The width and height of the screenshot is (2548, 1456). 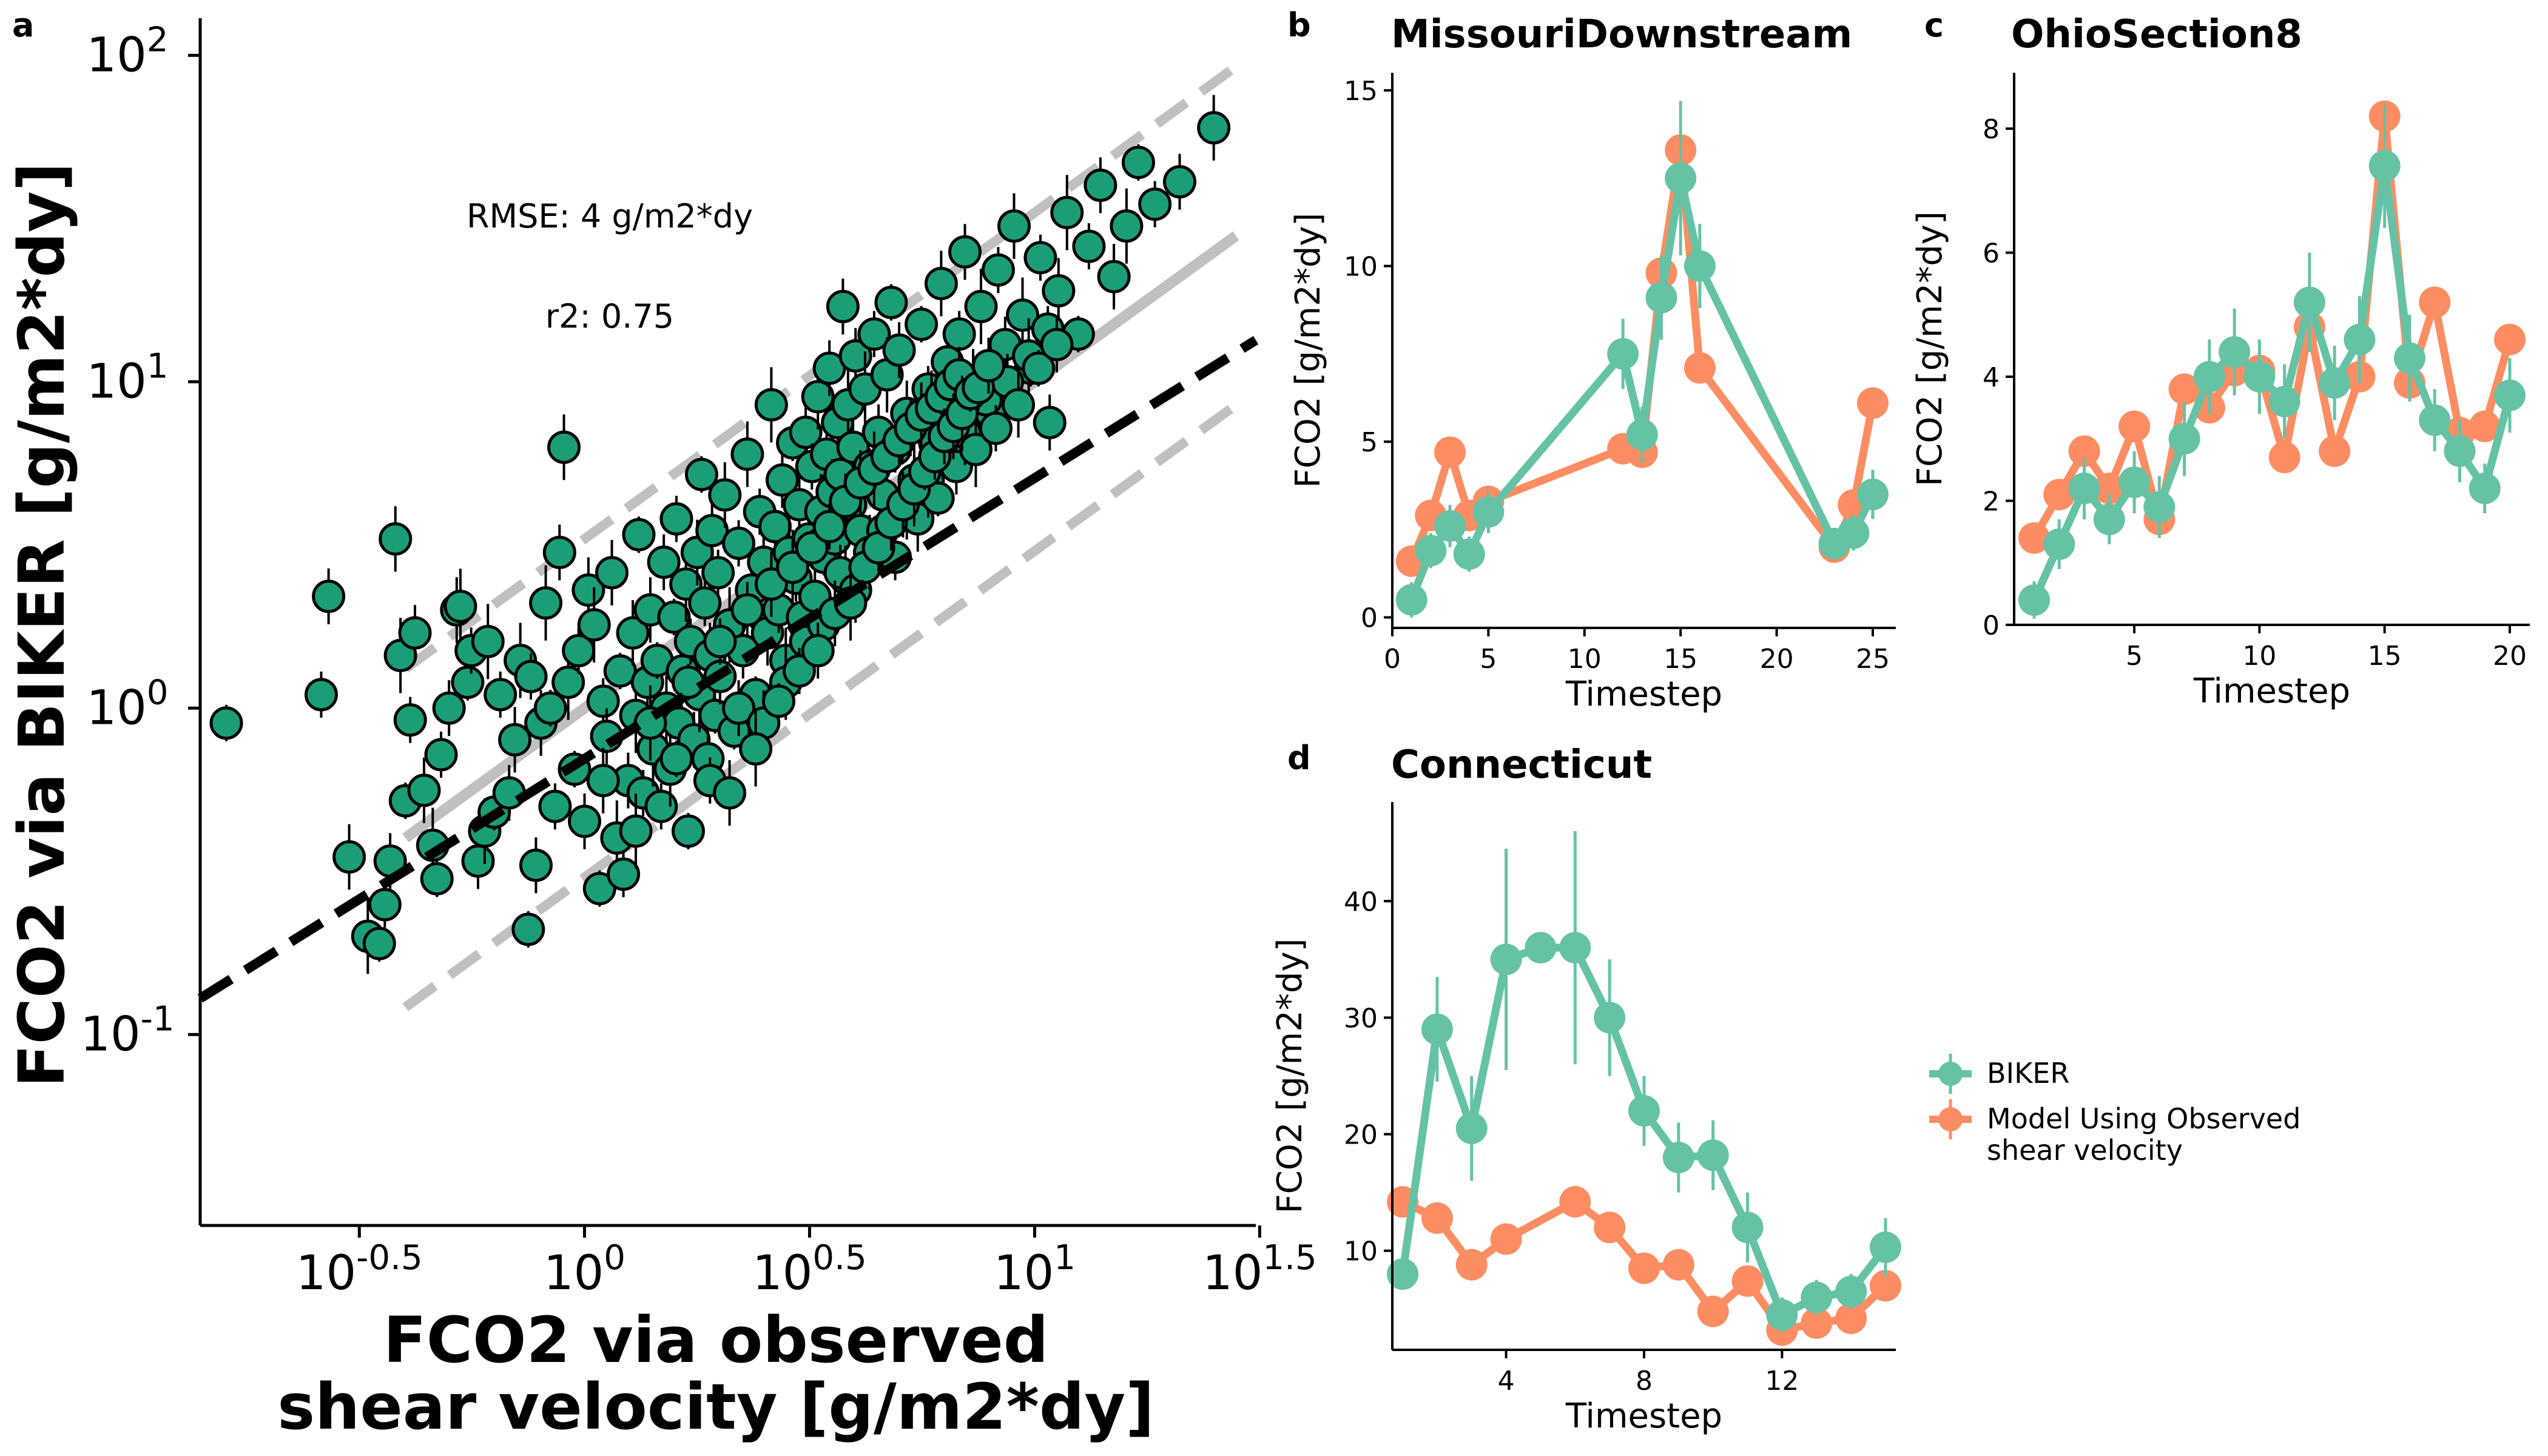 I want to click on x-axis-label: Timestep, so click(x=1643, y=1416).